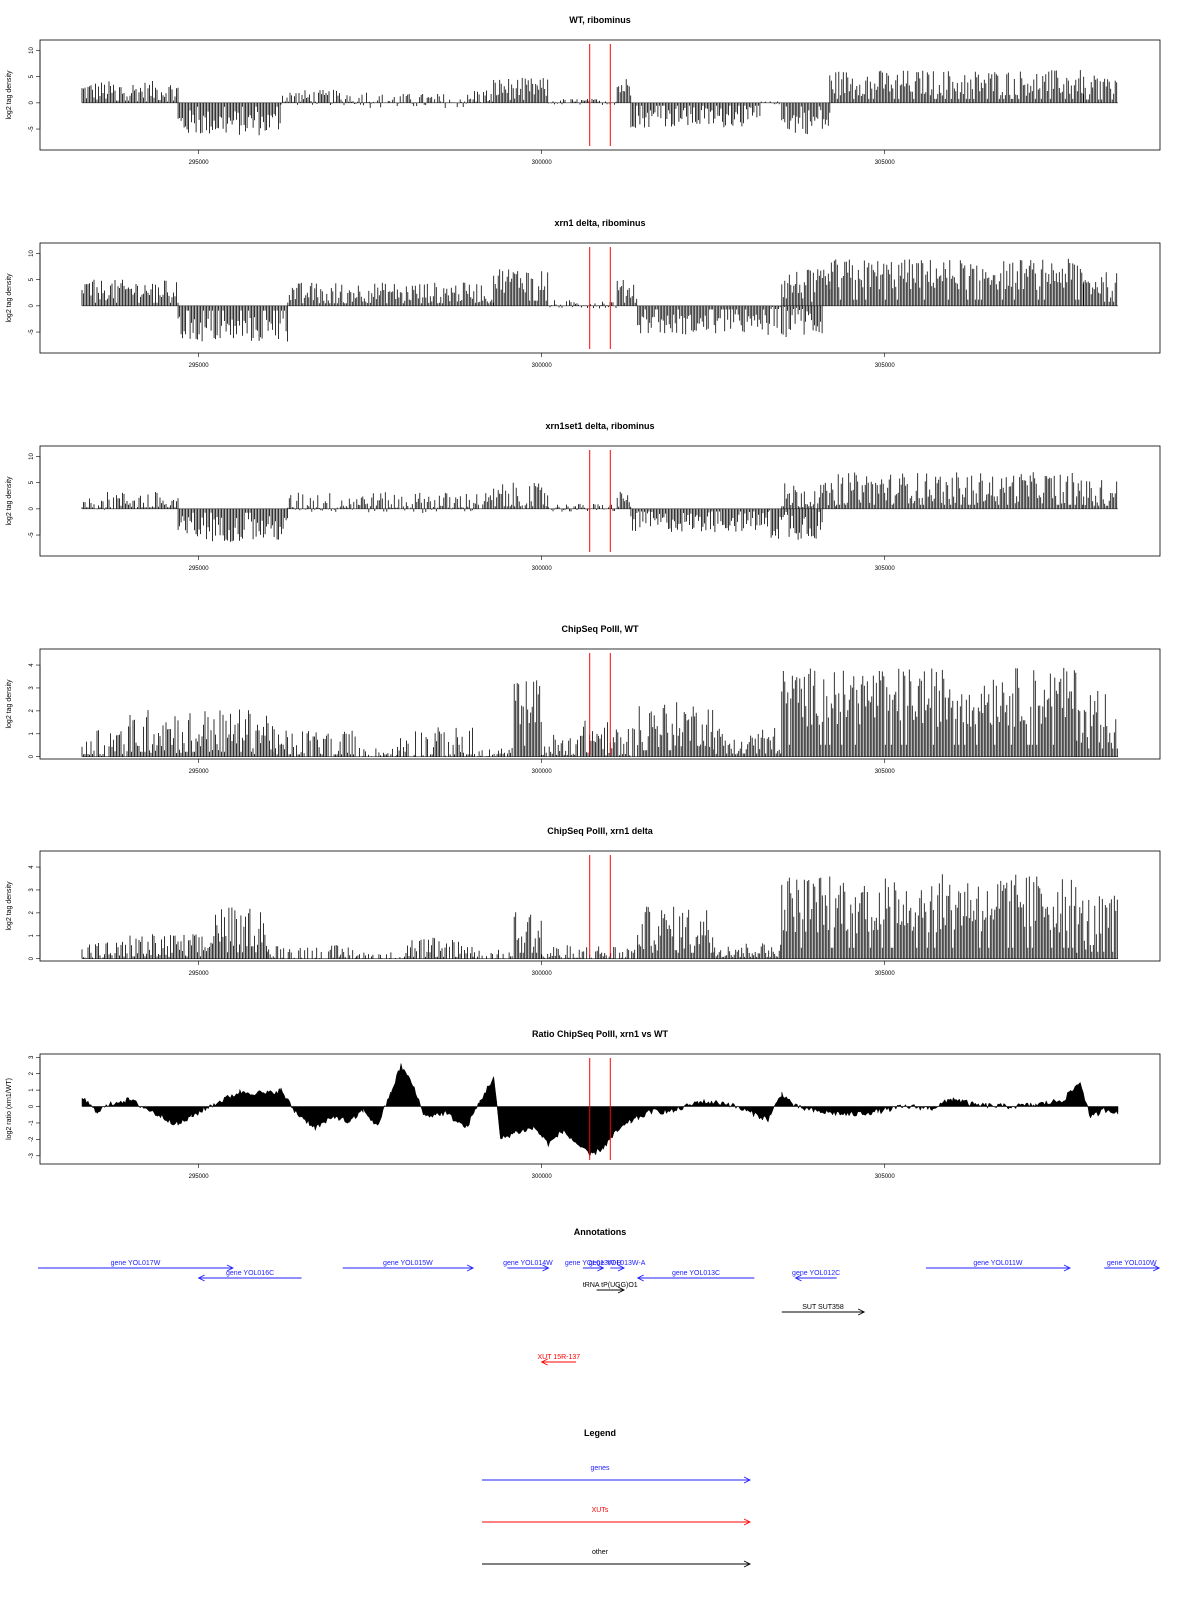 This screenshot has height=1600, width=1200. What do you see at coordinates (600, 831) in the screenshot?
I see `panel-title: ChipSeq PolII, xrn1 delta` at bounding box center [600, 831].